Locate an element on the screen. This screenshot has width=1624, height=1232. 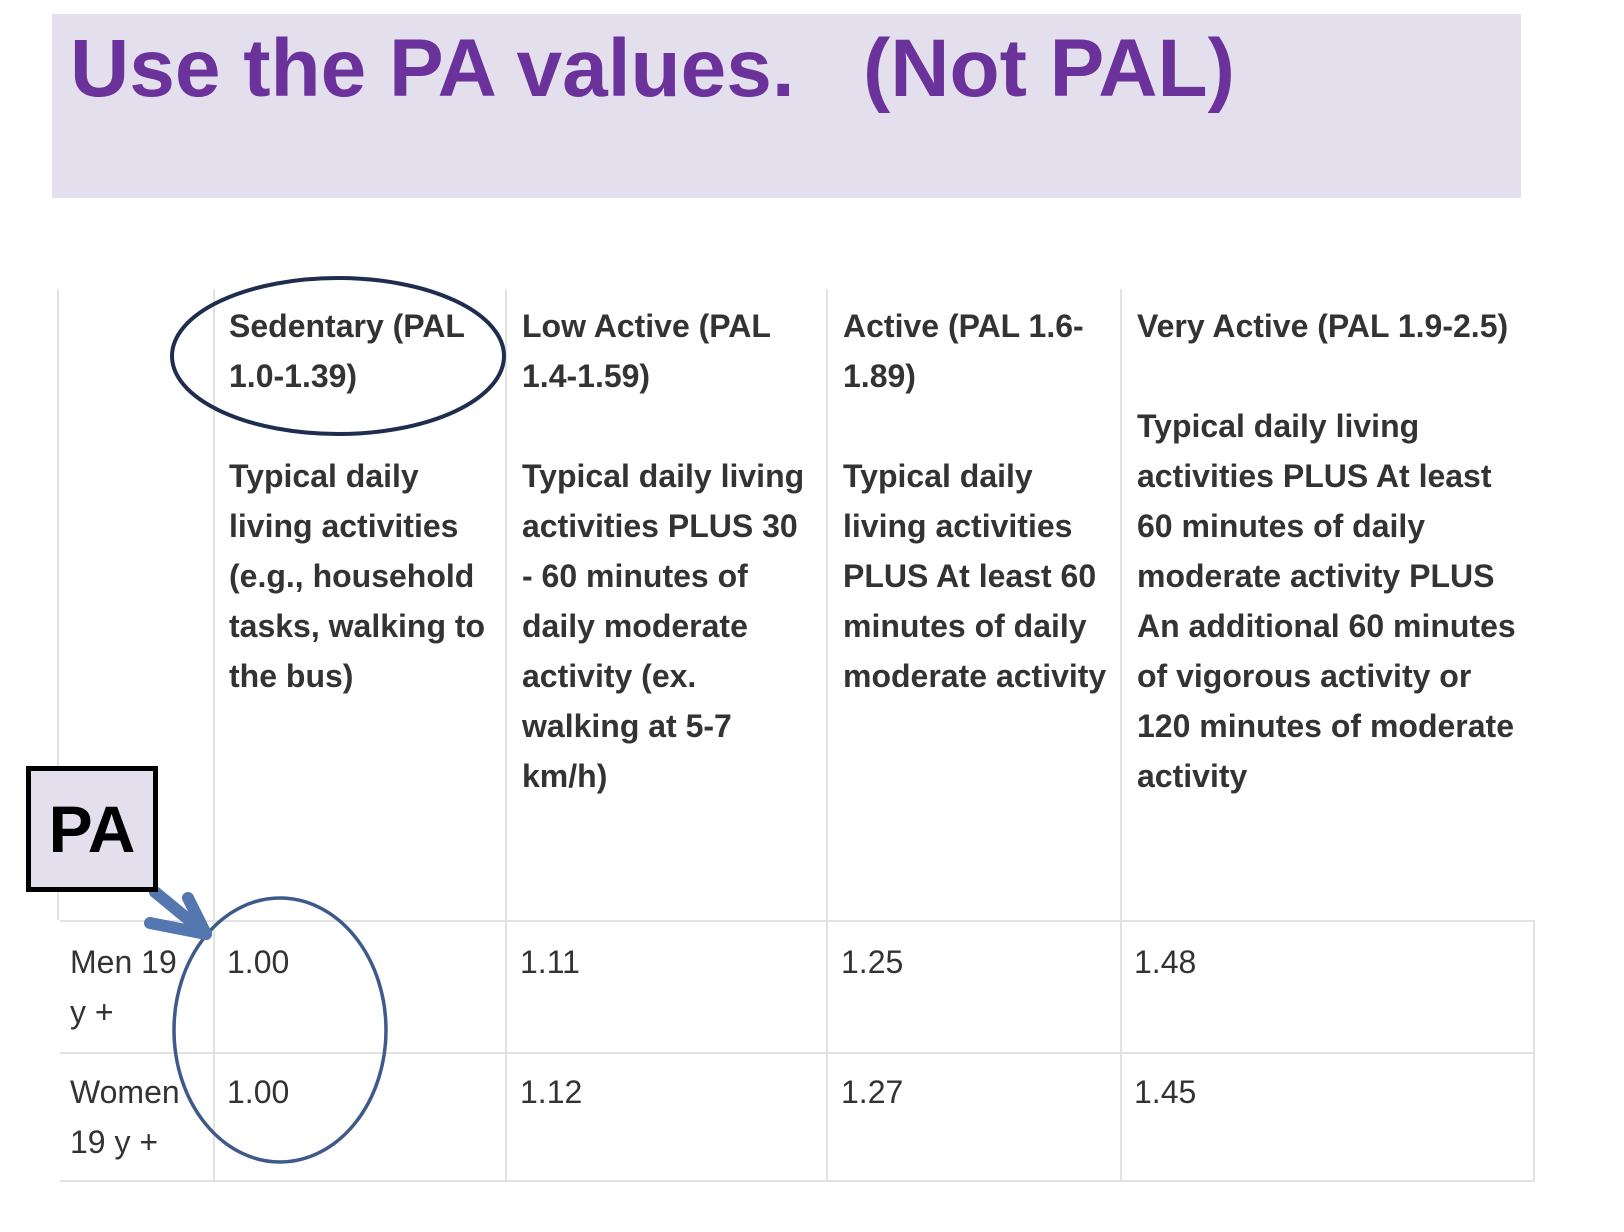
column-heading: Active (PAL 1.6-1.89) is located at coordinates (963, 351).